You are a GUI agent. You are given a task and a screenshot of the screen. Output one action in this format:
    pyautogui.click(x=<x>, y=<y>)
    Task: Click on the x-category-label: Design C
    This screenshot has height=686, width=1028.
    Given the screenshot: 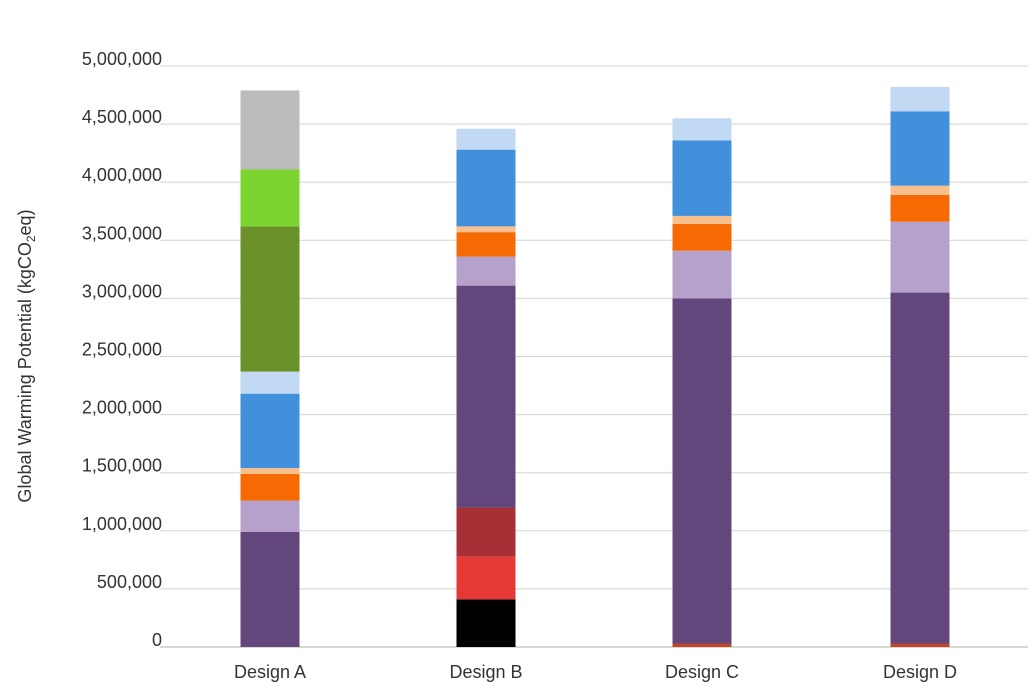 What is the action you would take?
    pyautogui.click(x=702, y=672)
    